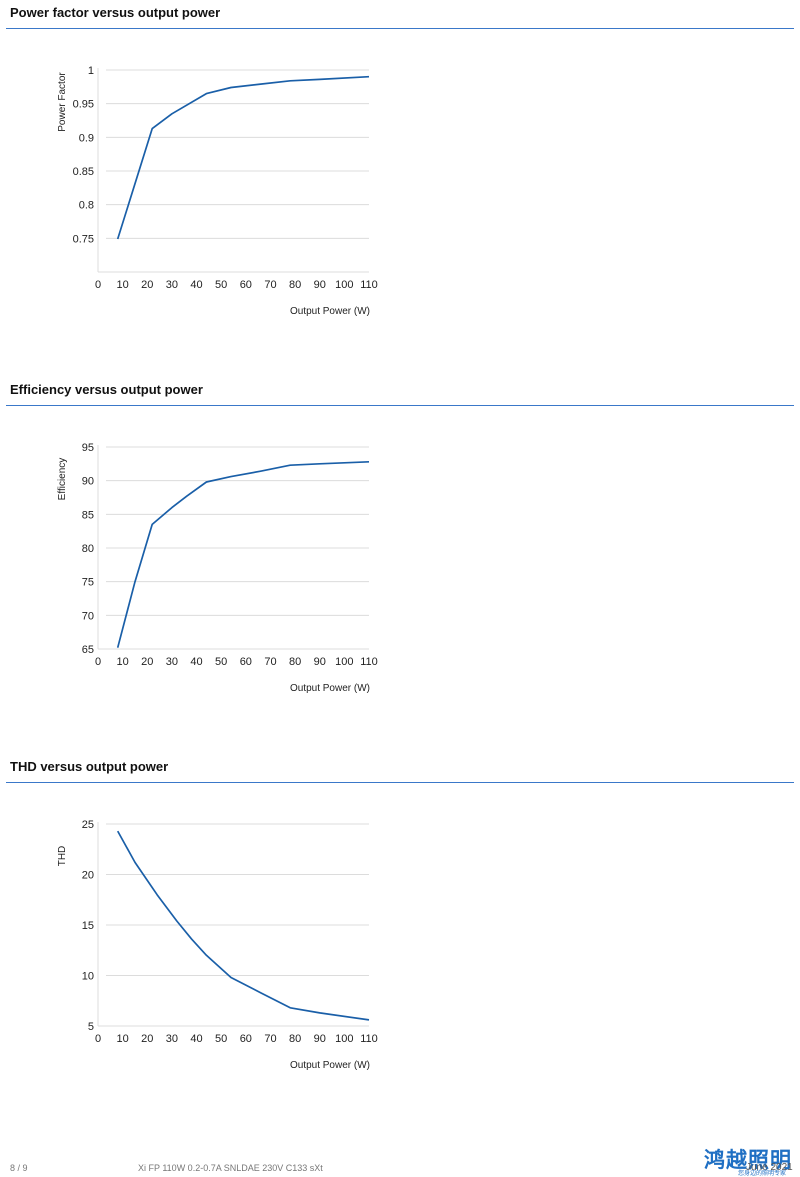  Describe the element at coordinates (106, 389) in the screenshot. I see `section-title: Efficiency versus output power` at that location.